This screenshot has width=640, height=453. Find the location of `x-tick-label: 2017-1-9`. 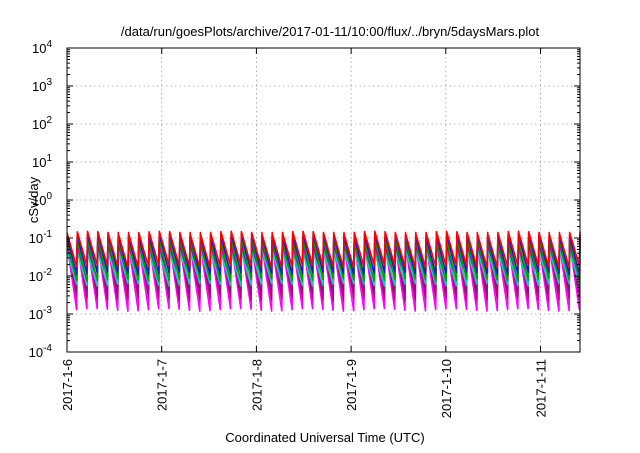

x-tick-label: 2017-1-9 is located at coordinates (351, 385).